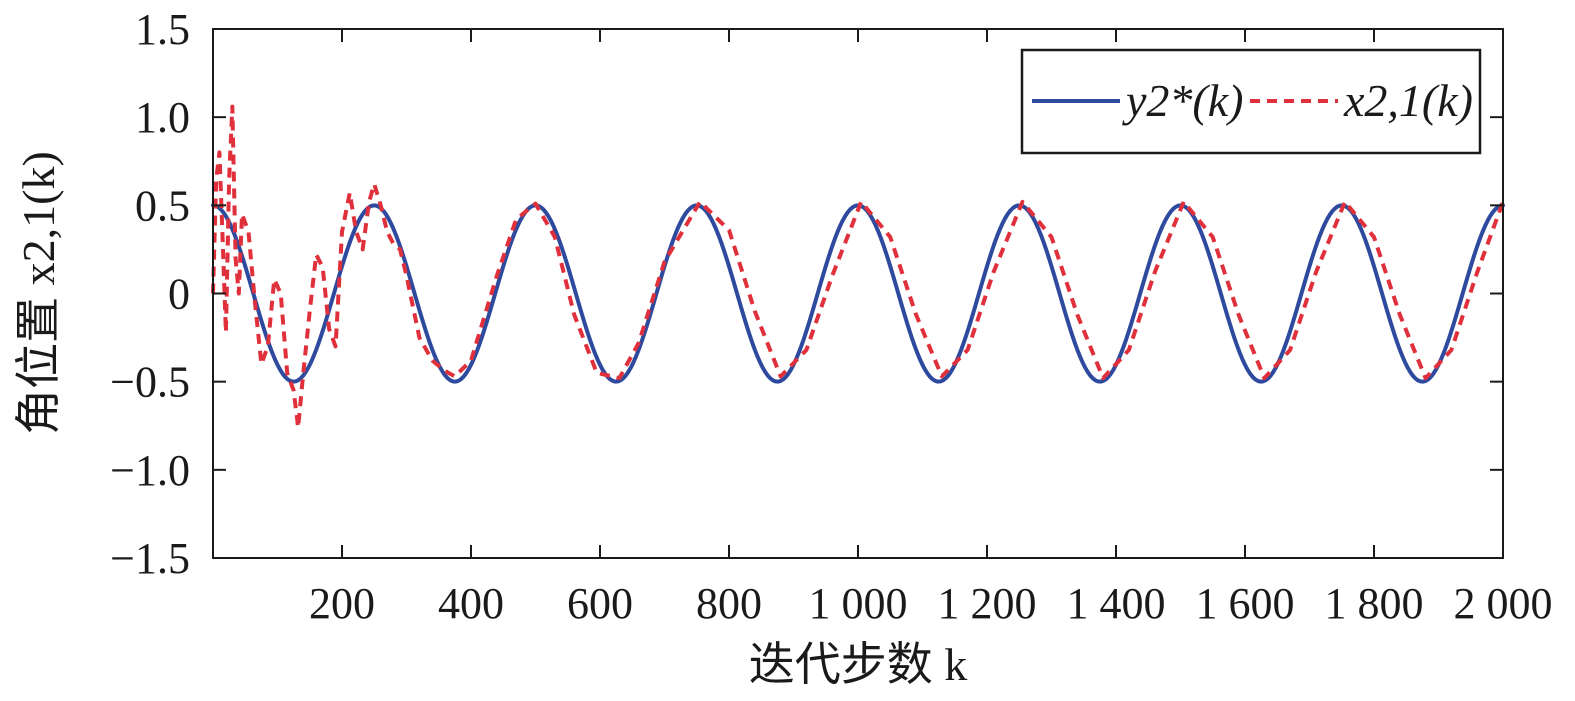 Image resolution: width=1575 pixels, height=701 pixels. Describe the element at coordinates (1374, 603) in the screenshot. I see `x-tick-label: 1 800` at that location.